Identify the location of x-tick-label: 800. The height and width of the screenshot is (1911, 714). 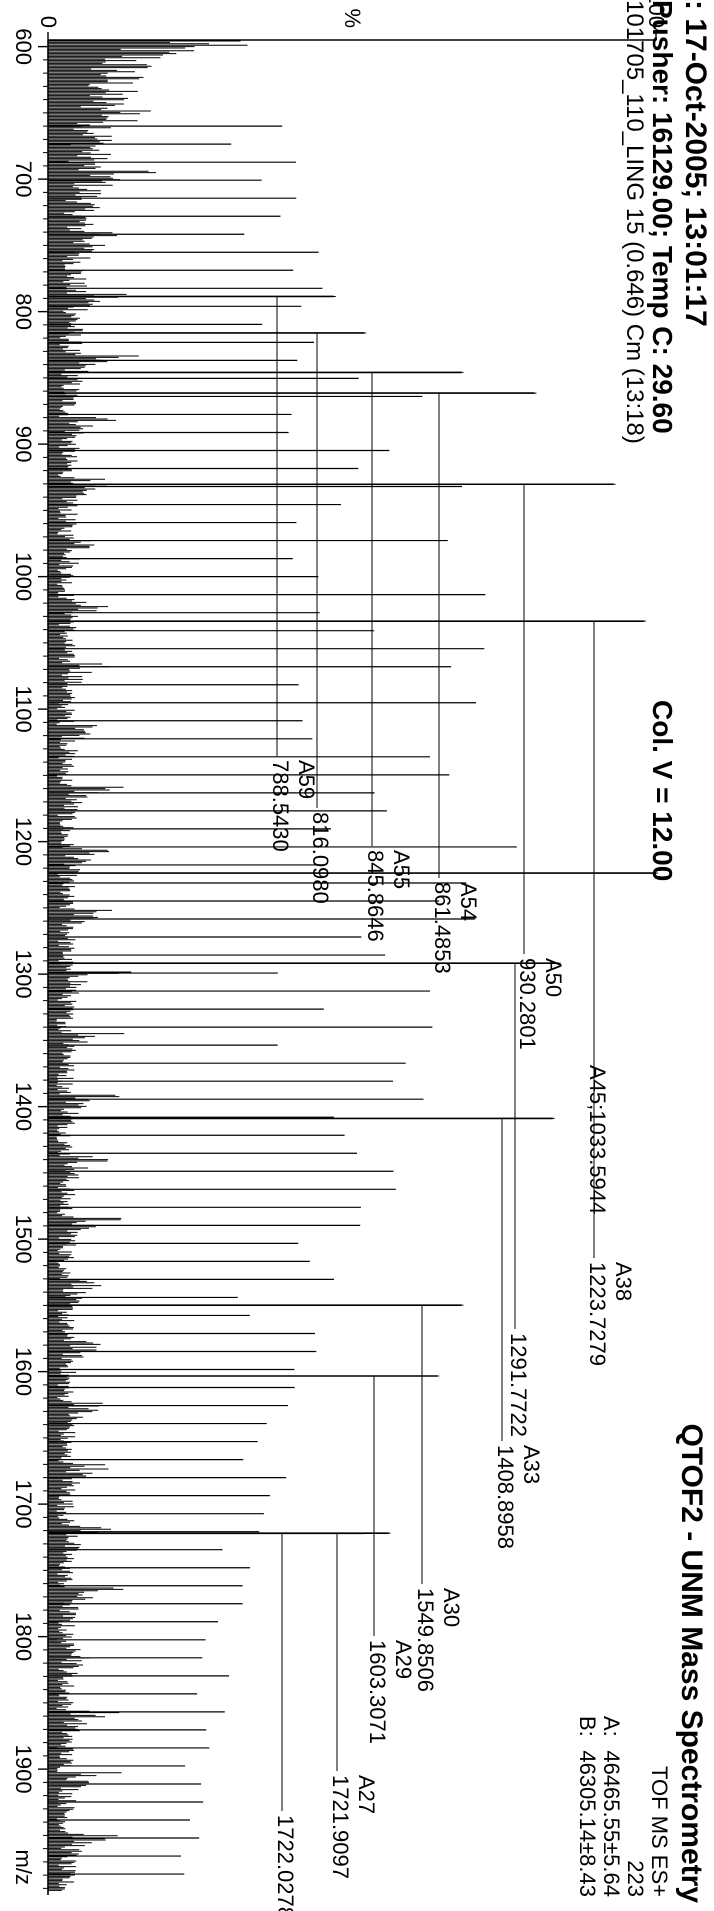
(23, 311).